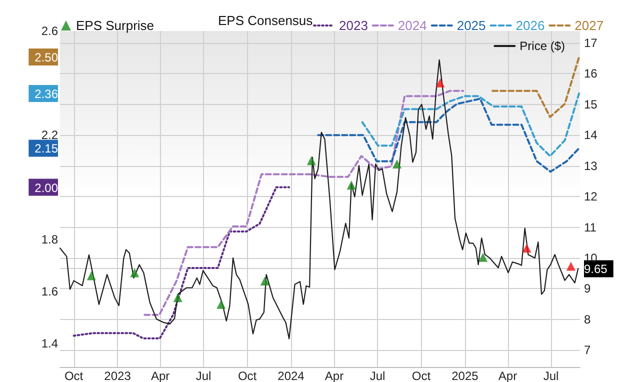  What do you see at coordinates (587, 350) in the screenshot?
I see `y2-tick-label: 7` at bounding box center [587, 350].